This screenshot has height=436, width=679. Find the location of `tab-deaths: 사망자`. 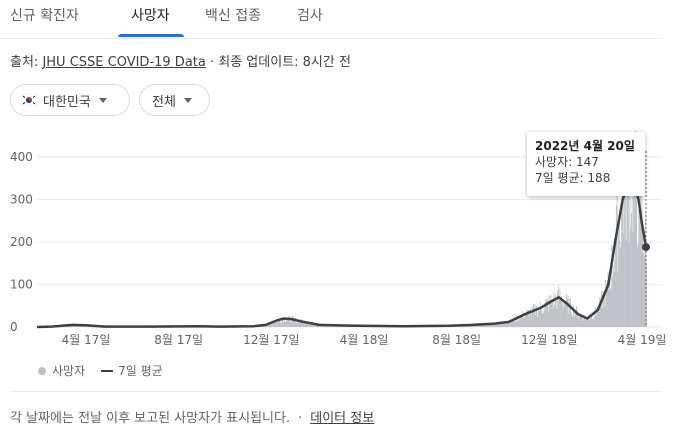

tab-deaths: 사망자 is located at coordinates (150, 16).